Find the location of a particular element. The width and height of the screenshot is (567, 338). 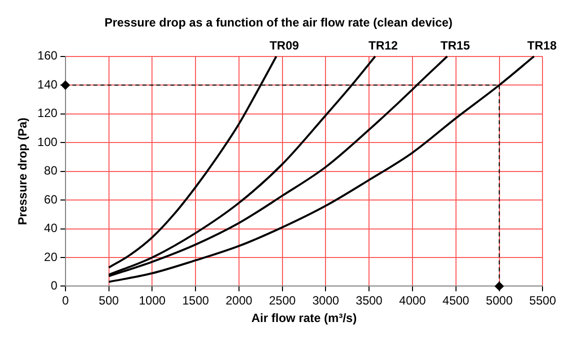

series-label: TR12 is located at coordinates (383, 45).